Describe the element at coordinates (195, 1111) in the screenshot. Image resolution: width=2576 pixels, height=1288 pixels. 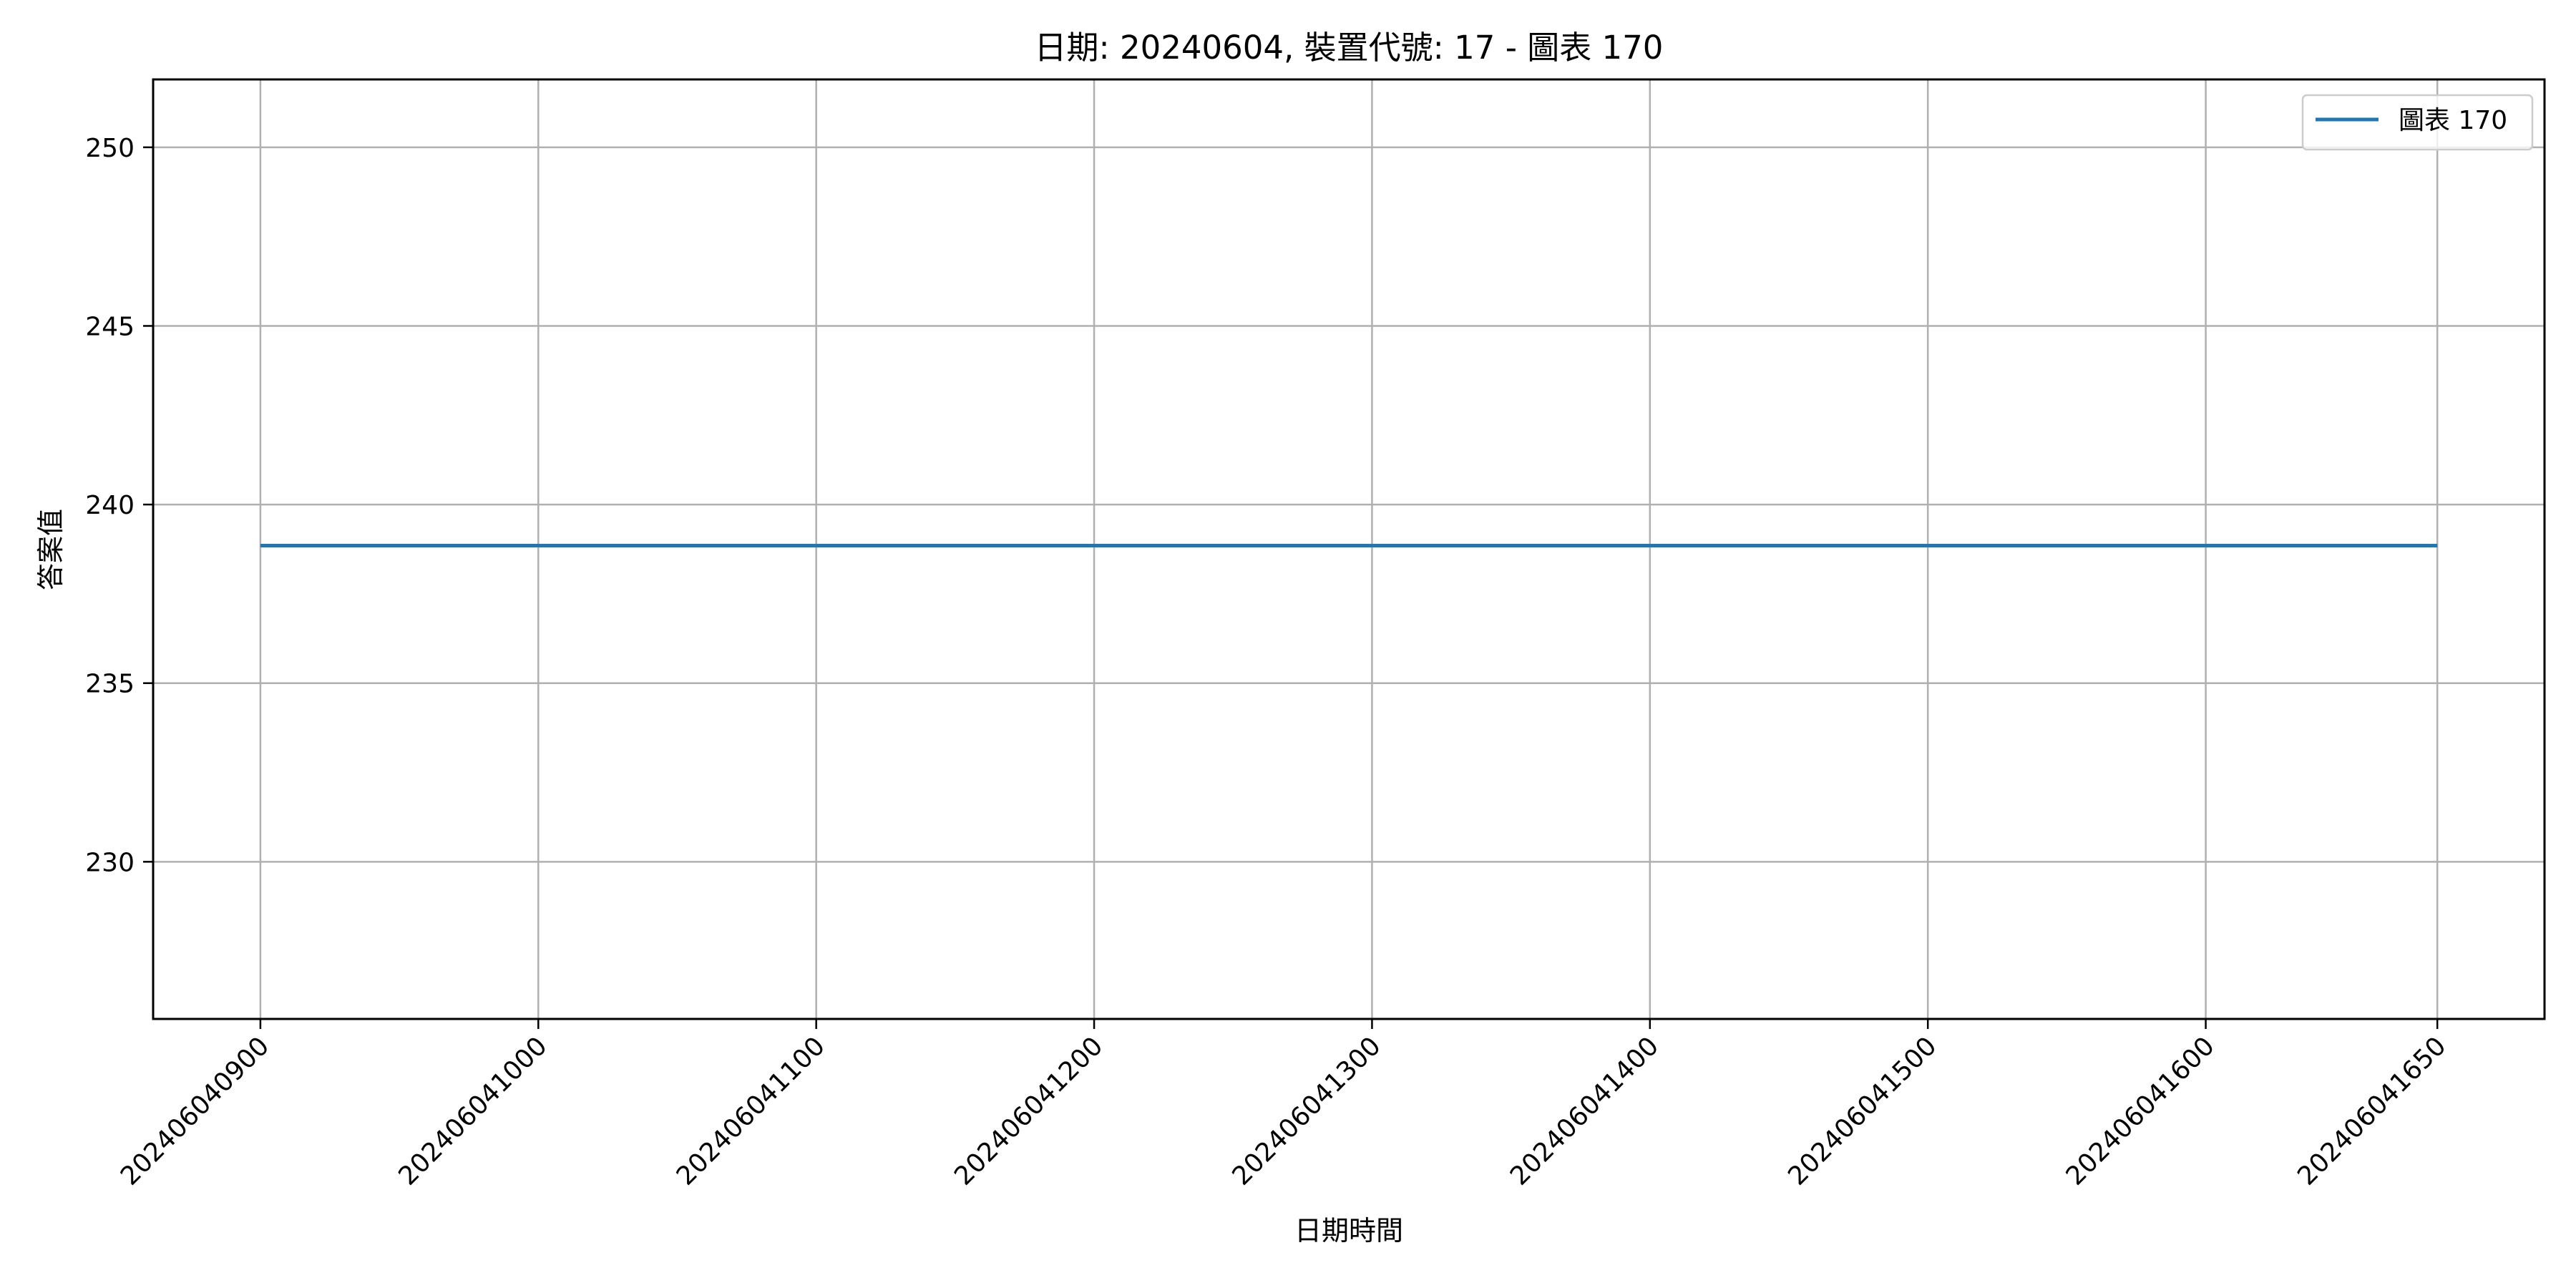
I see `x-tick-label: 202406040900` at that location.